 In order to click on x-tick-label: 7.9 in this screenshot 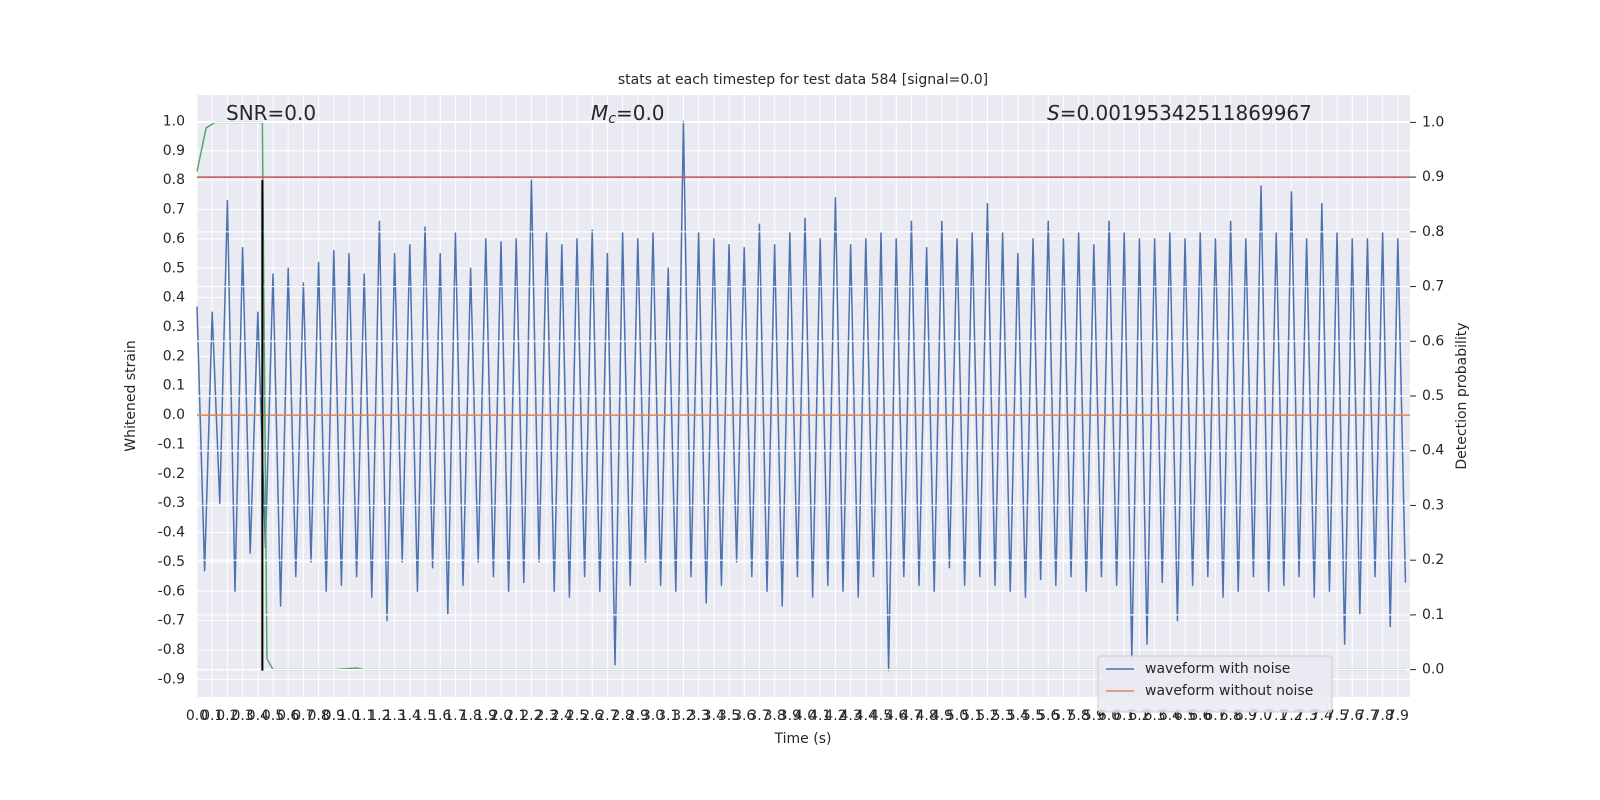, I will do `click(1398, 716)`.